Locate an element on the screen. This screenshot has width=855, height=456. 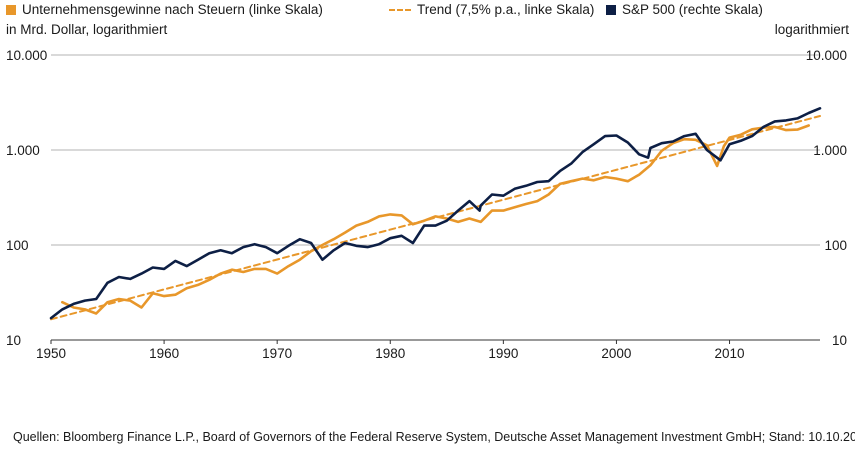
x-tick-label-1960: 1960 is located at coordinates (164, 353).